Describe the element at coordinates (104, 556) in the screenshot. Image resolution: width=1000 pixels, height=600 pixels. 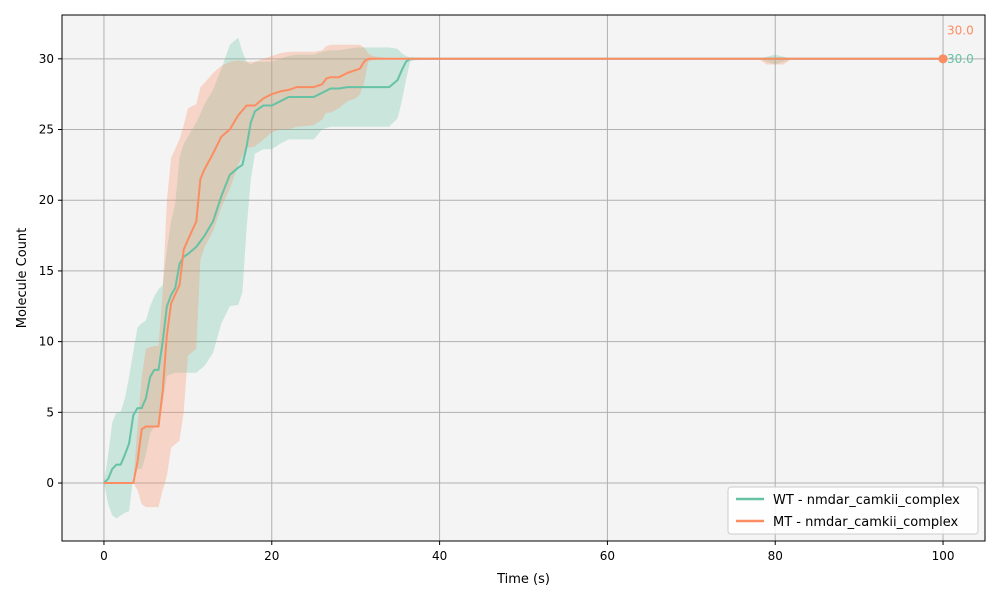
I see `x-tick-label: 0` at that location.